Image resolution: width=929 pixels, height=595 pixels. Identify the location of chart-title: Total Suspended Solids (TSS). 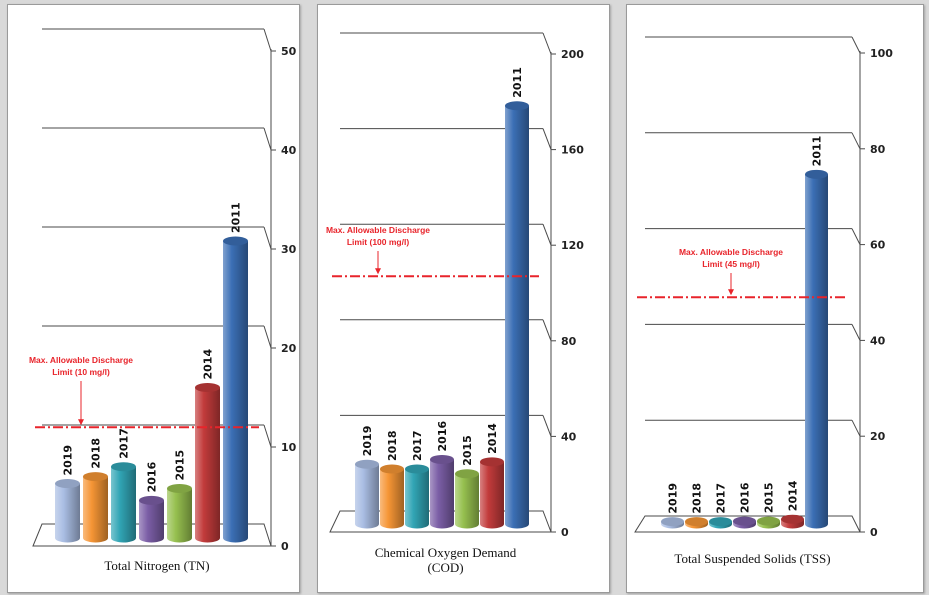
(752, 558).